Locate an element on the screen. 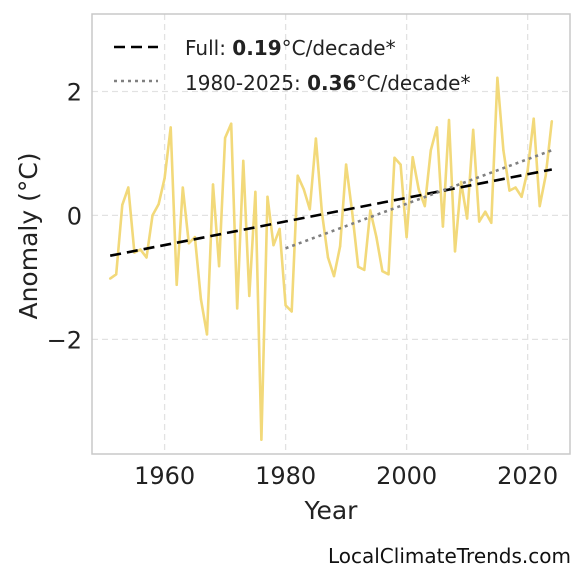 This screenshot has width=585, height=580. y-tick-label: 2 is located at coordinates (74, 92).